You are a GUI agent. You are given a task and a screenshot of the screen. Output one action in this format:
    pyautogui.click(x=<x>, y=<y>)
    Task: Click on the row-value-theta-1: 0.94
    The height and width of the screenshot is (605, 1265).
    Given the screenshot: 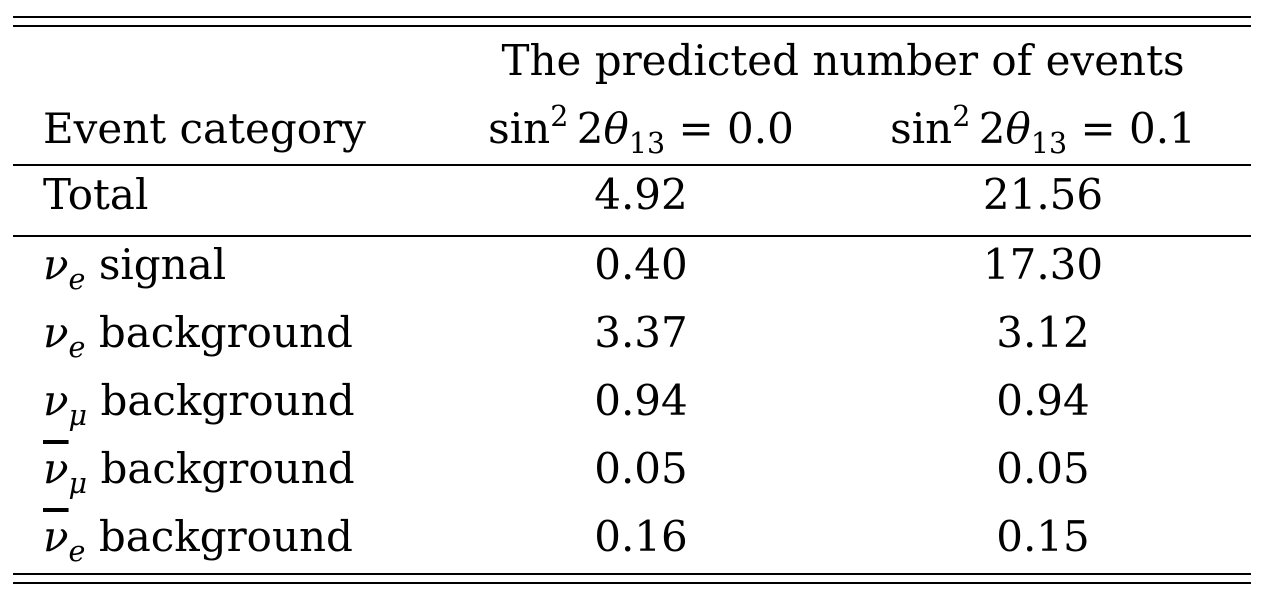 What is the action you would take?
    pyautogui.click(x=1043, y=400)
    